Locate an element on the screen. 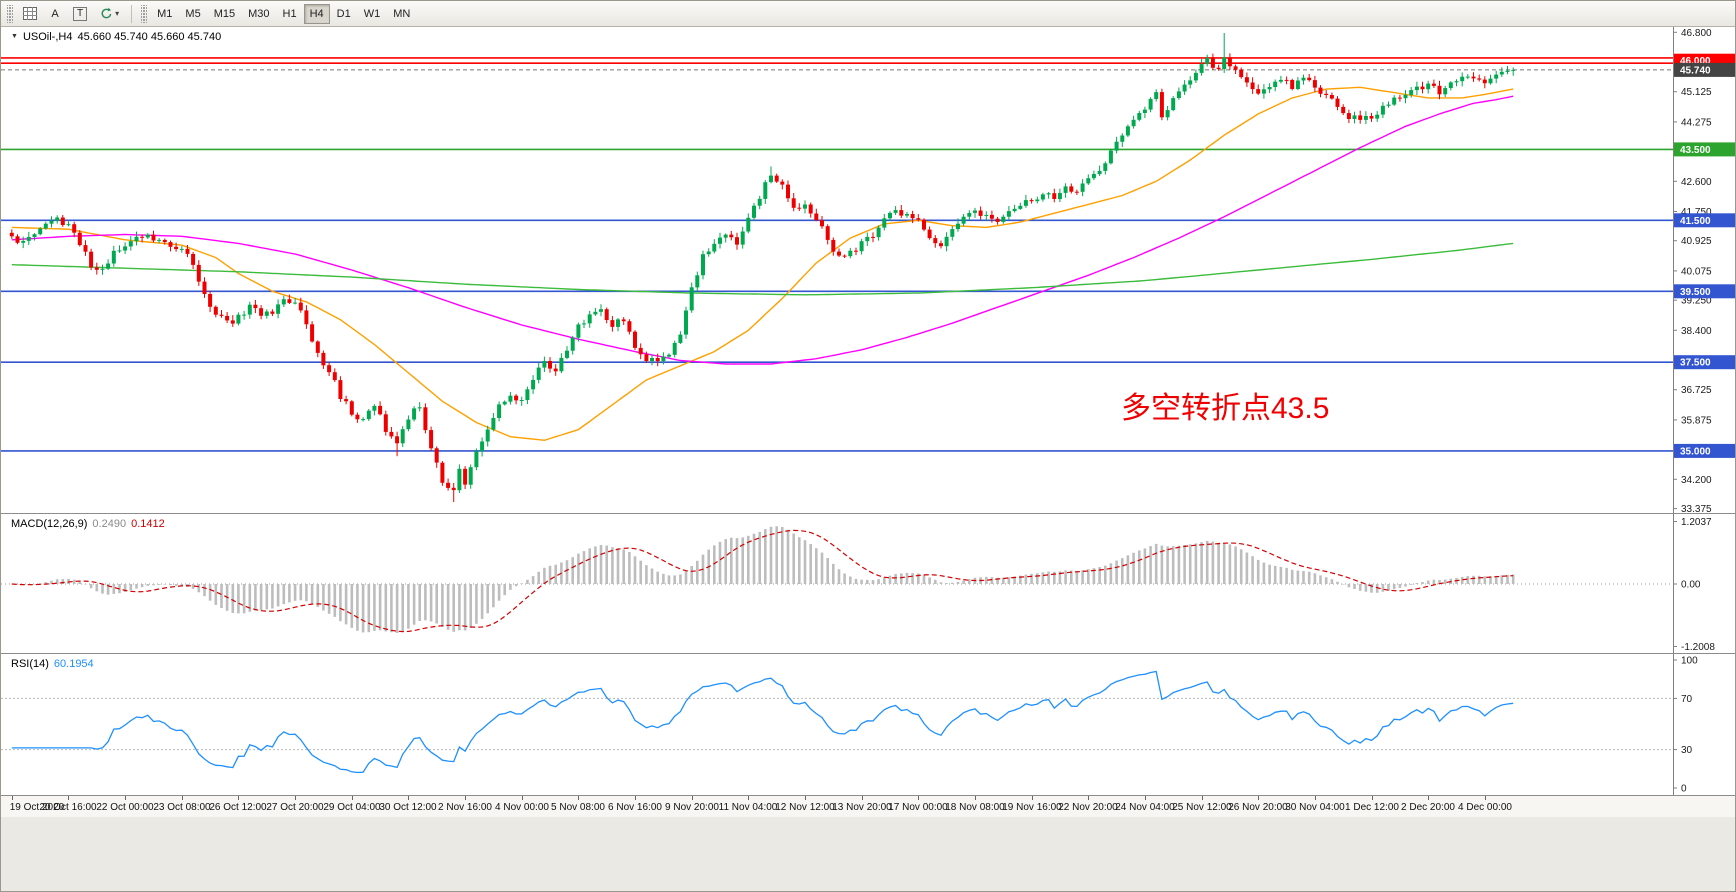 This screenshot has width=1736, height=892. cycle-tool-button: ▾ is located at coordinates (109, 14).